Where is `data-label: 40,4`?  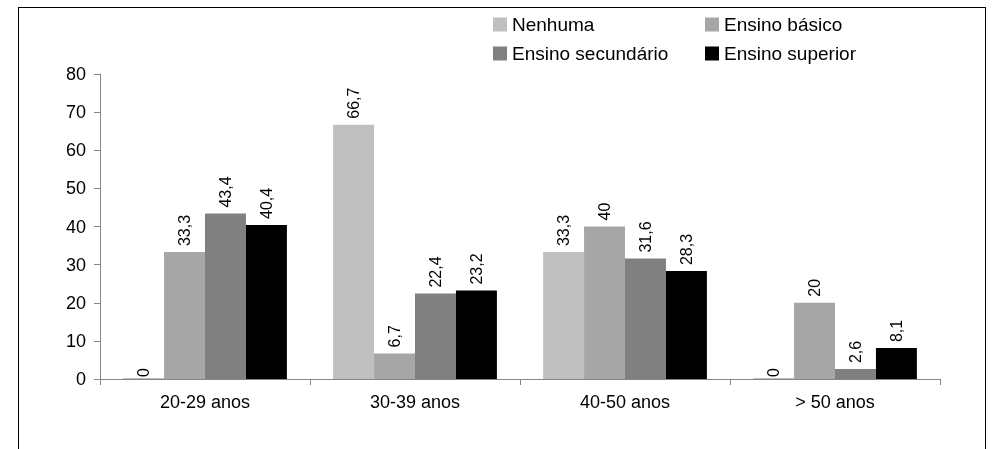 data-label: 40,4 is located at coordinates (266, 203).